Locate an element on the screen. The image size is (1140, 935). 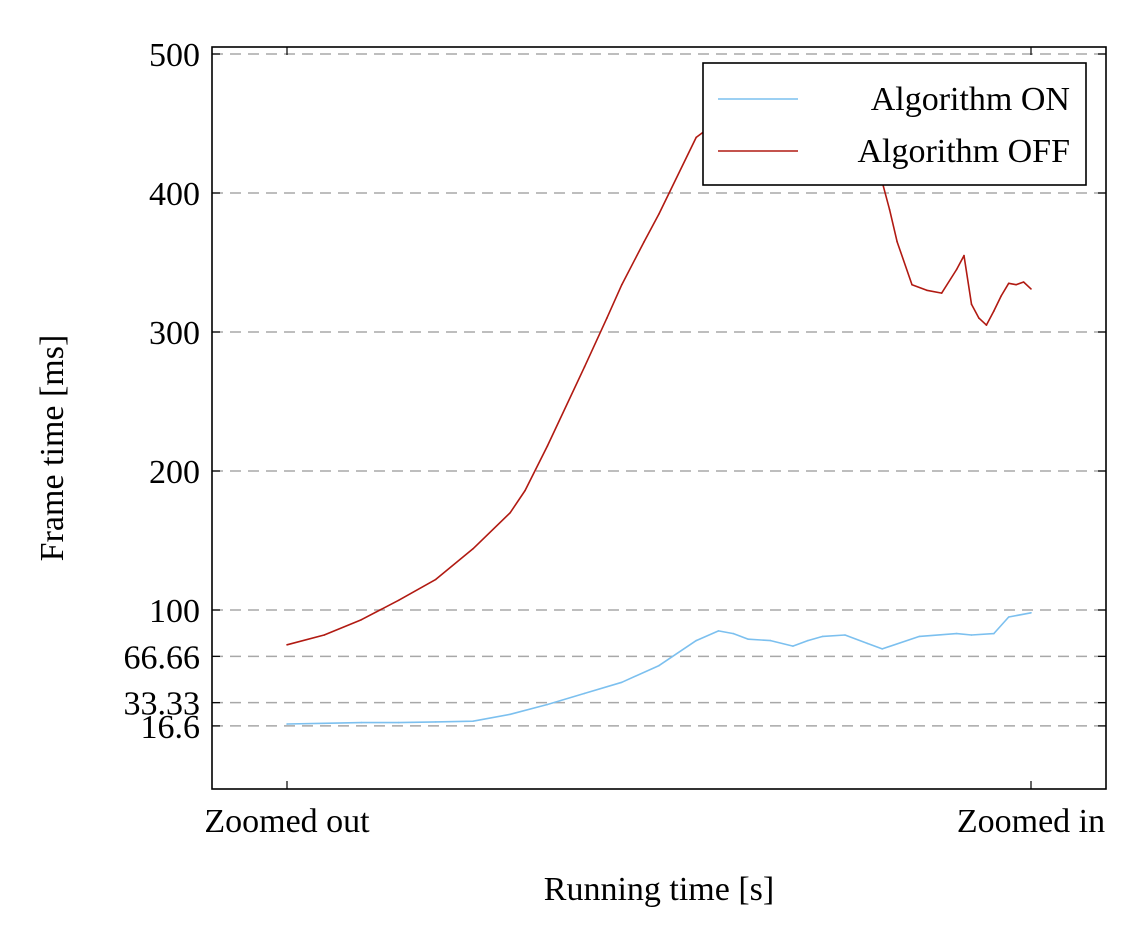
y-tick-labels: 16.633.33 66.66 100 200 300 400 500 is located at coordinates (162, 391).